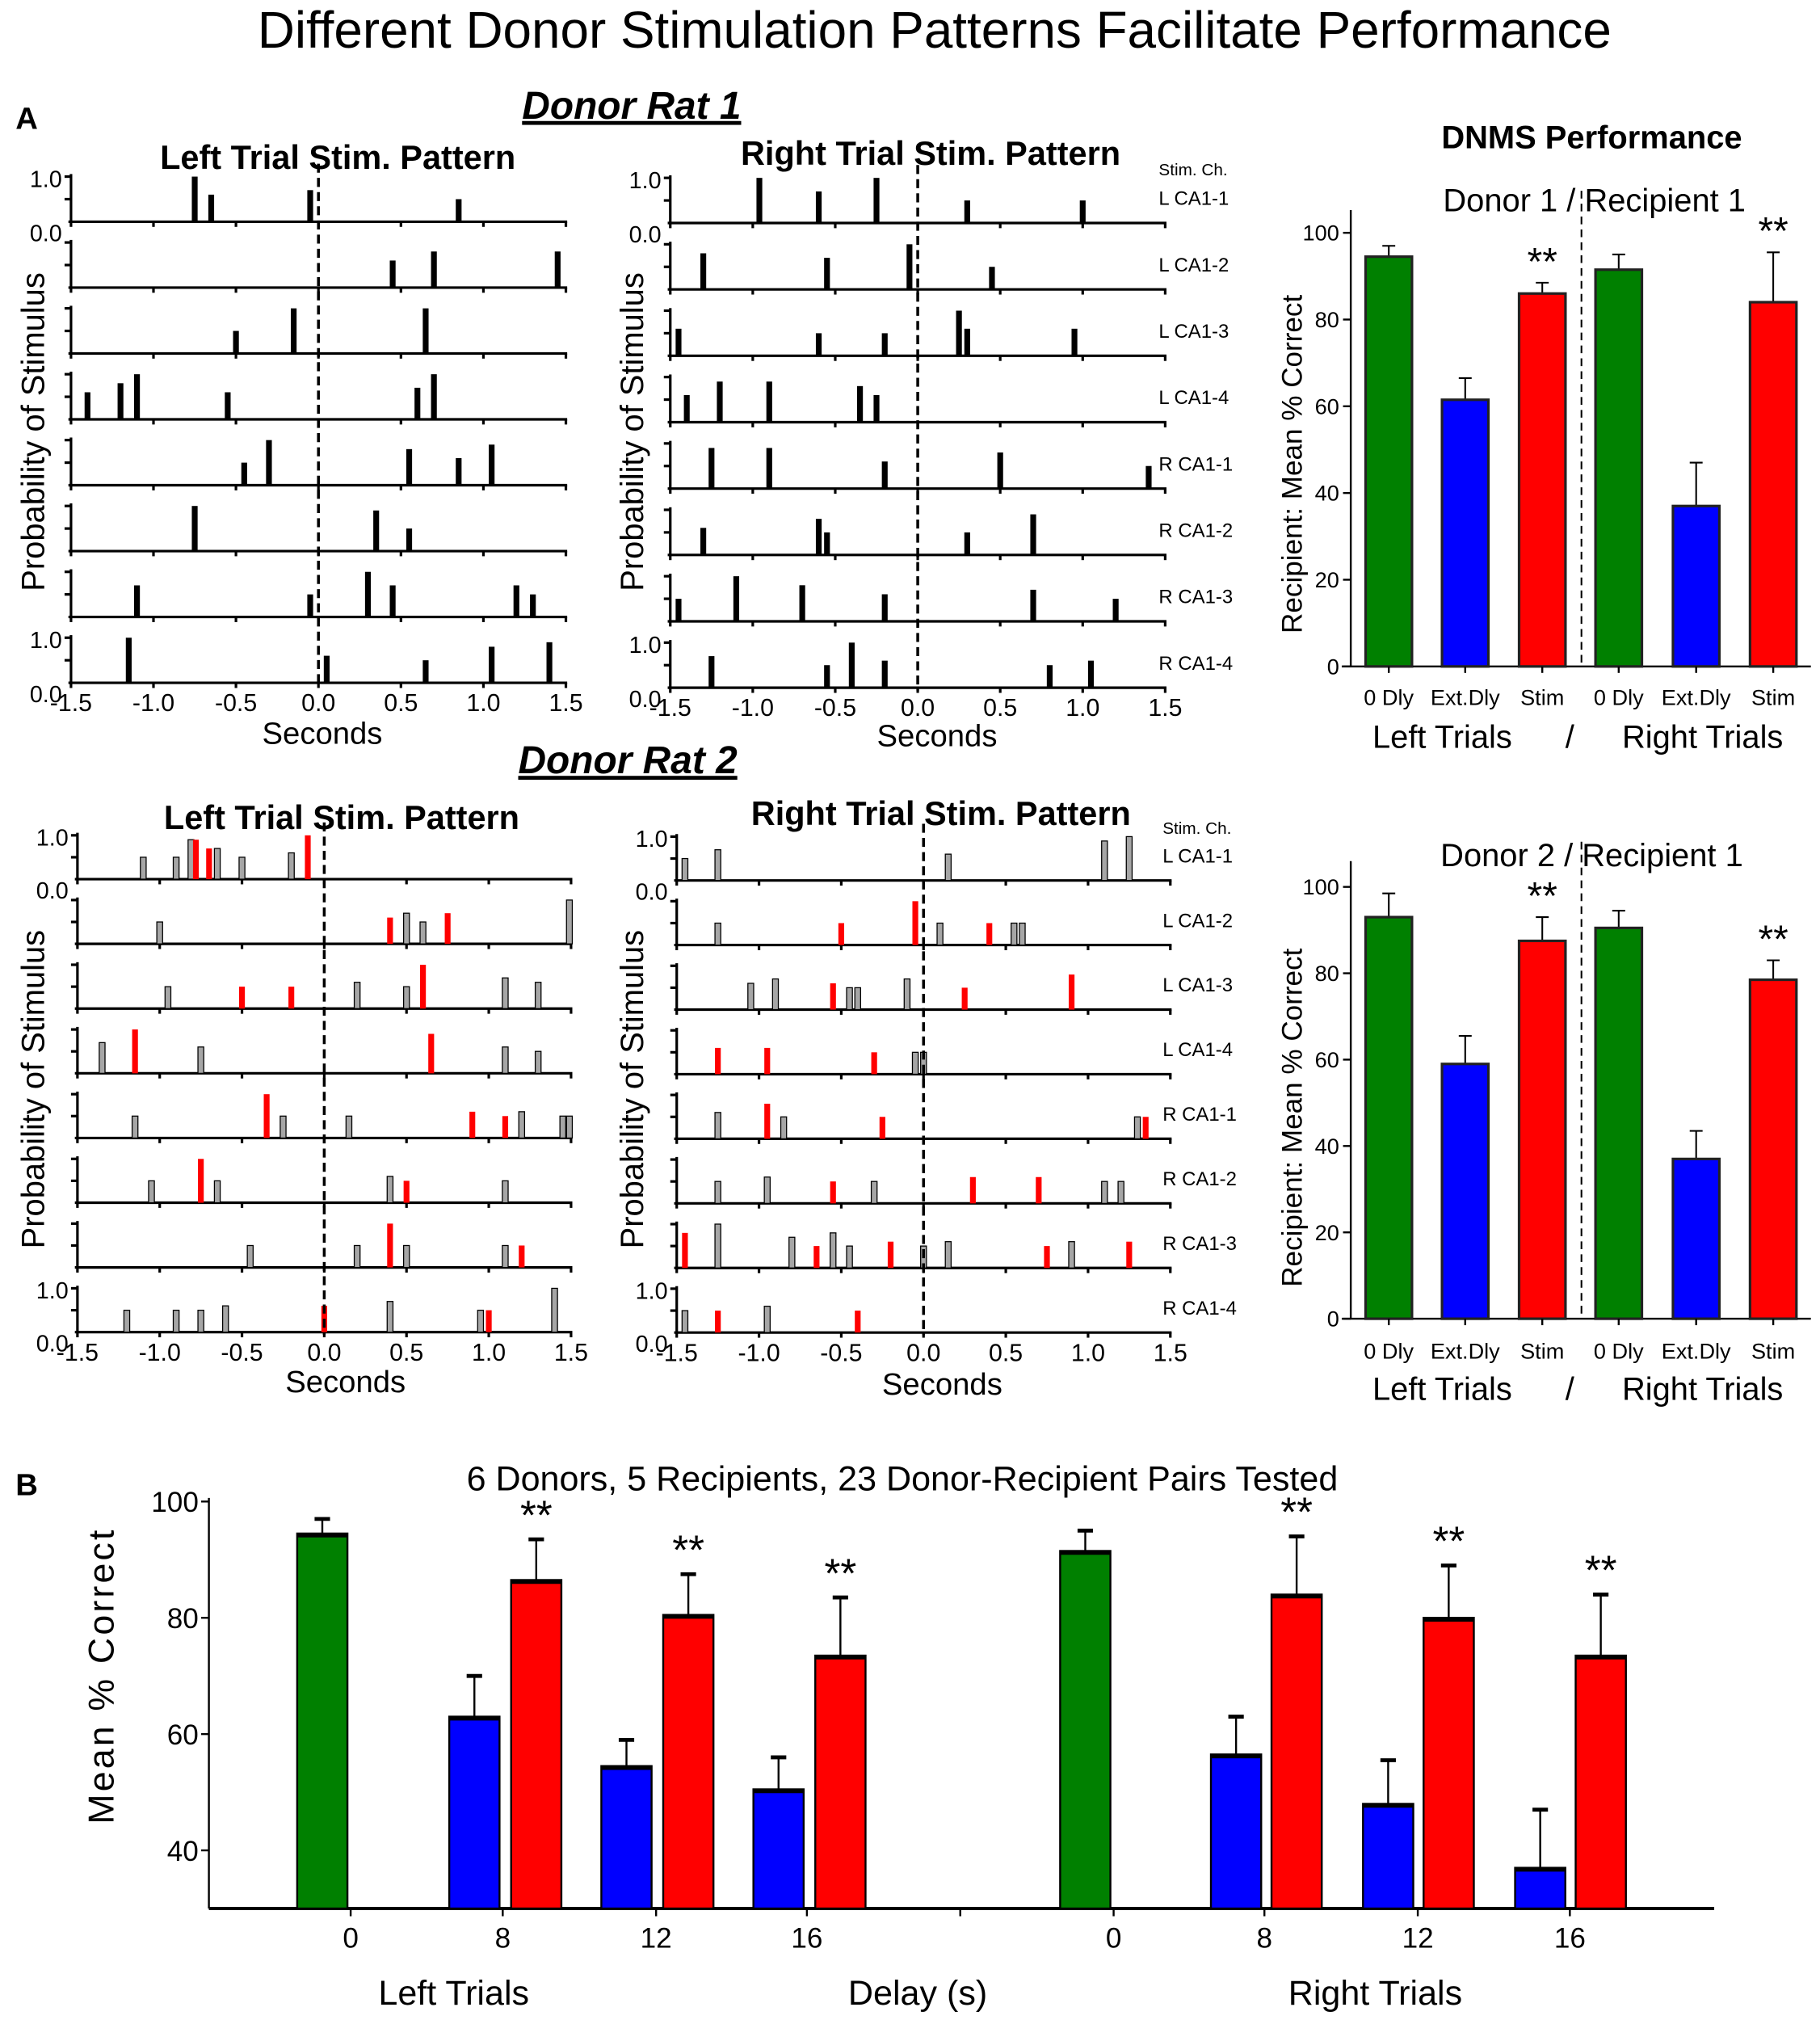  Describe the element at coordinates (46, 179) in the screenshot. I see `y-tick-label: 1.0` at that location.